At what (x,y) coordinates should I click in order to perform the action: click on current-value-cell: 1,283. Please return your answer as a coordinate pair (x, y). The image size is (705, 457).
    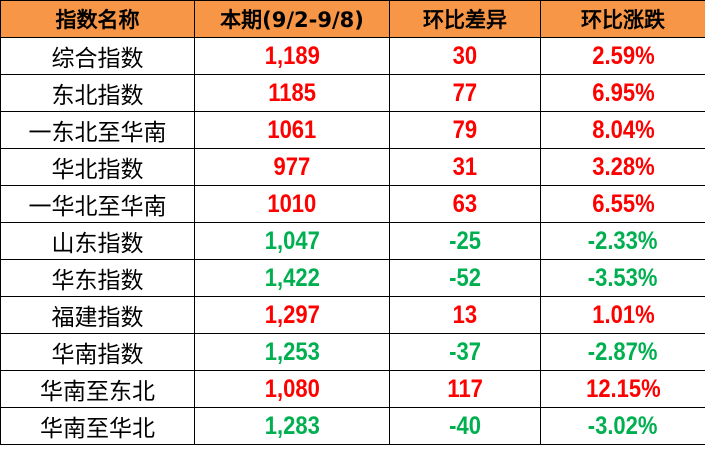
    Looking at the image, I should click on (292, 426).